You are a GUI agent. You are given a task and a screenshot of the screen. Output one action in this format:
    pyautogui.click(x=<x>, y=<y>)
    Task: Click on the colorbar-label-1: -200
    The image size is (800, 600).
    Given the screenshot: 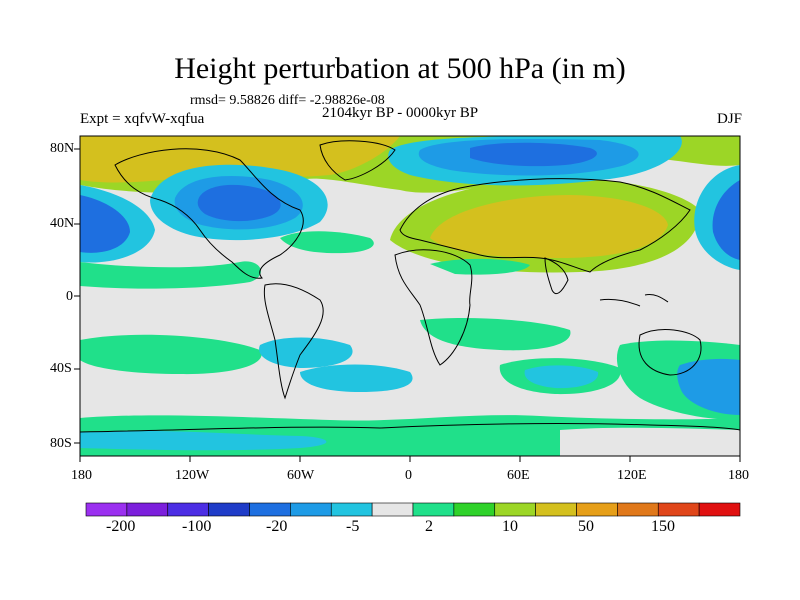 What is the action you would take?
    pyautogui.click(x=121, y=526)
    